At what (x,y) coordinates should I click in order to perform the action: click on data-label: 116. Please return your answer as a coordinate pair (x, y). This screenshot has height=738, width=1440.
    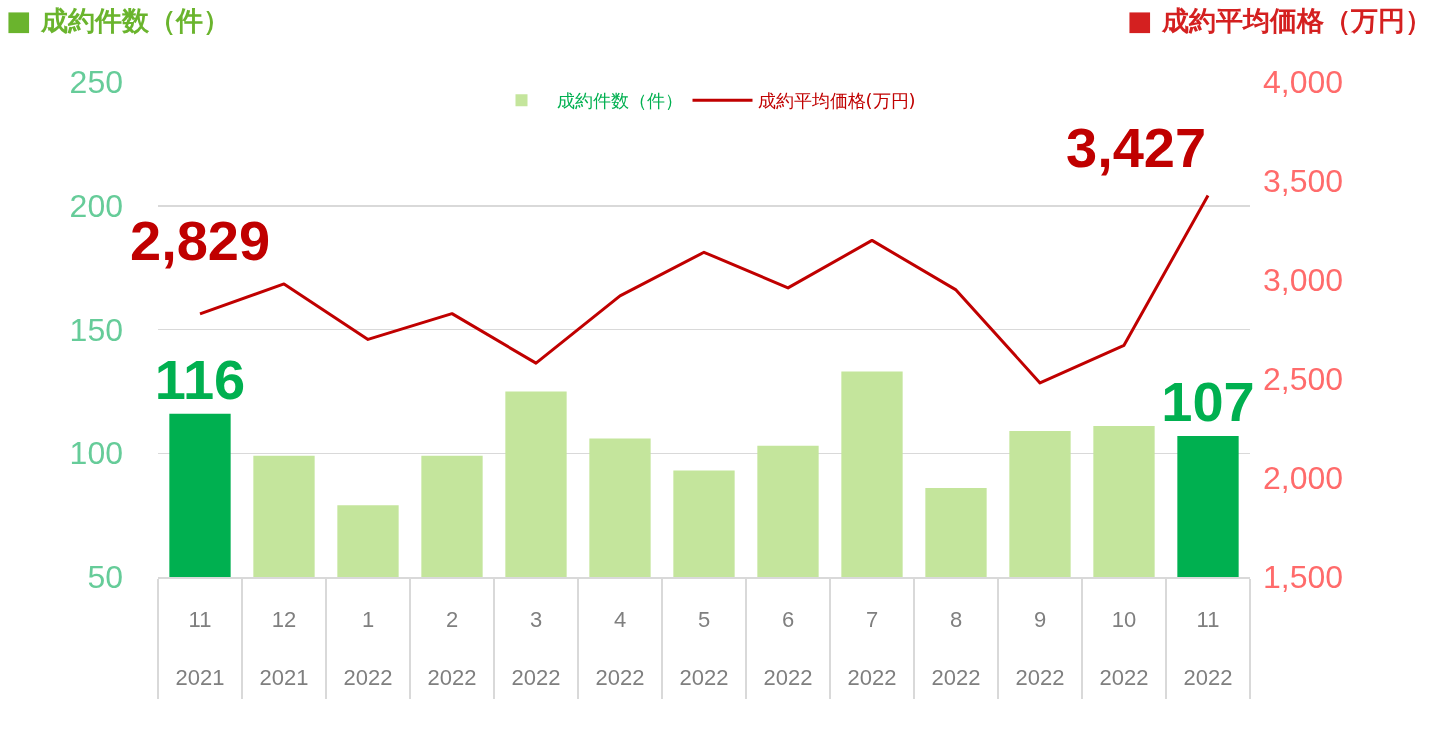
    Looking at the image, I should click on (200, 379).